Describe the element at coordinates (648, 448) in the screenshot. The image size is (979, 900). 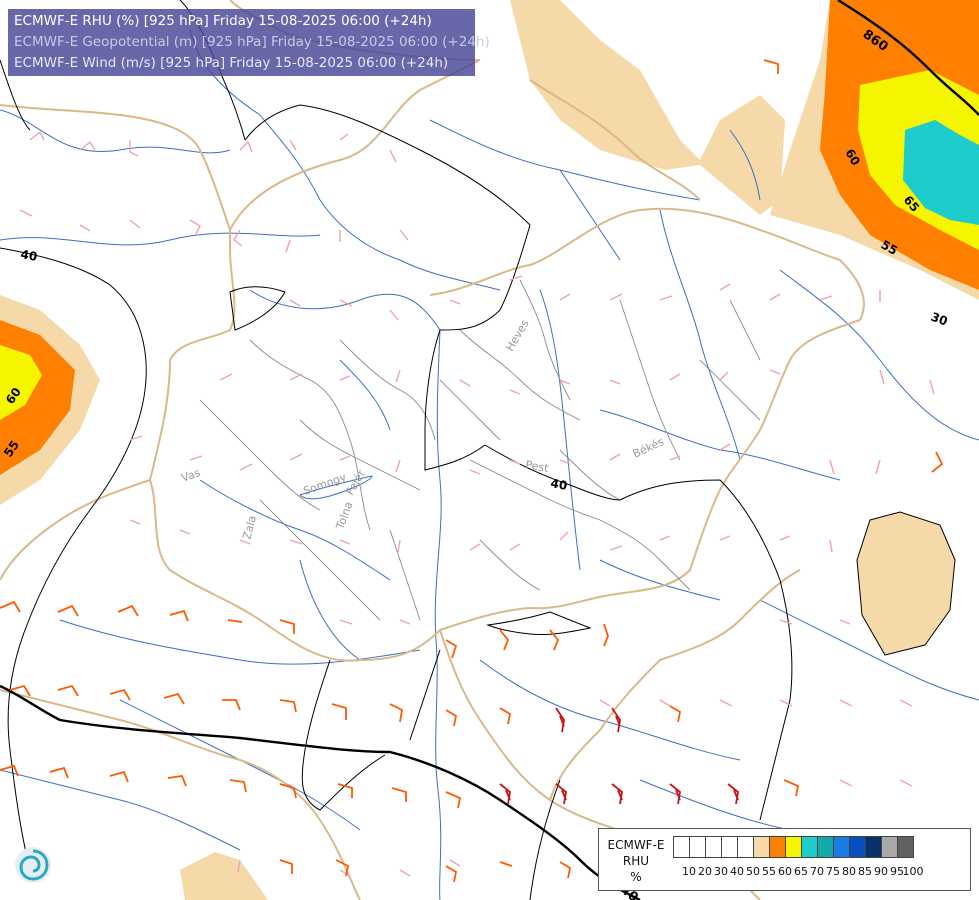
I see `region-label-bekes: Békés` at that location.